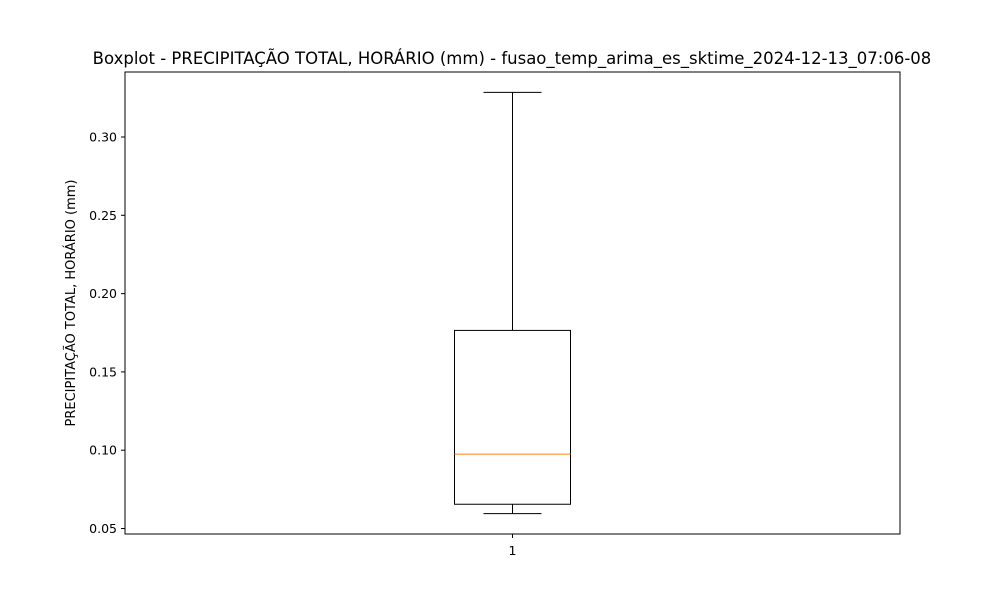 The height and width of the screenshot is (600, 1000). Describe the element at coordinates (103, 293) in the screenshot. I see `y-tick-label: 0.20` at that location.